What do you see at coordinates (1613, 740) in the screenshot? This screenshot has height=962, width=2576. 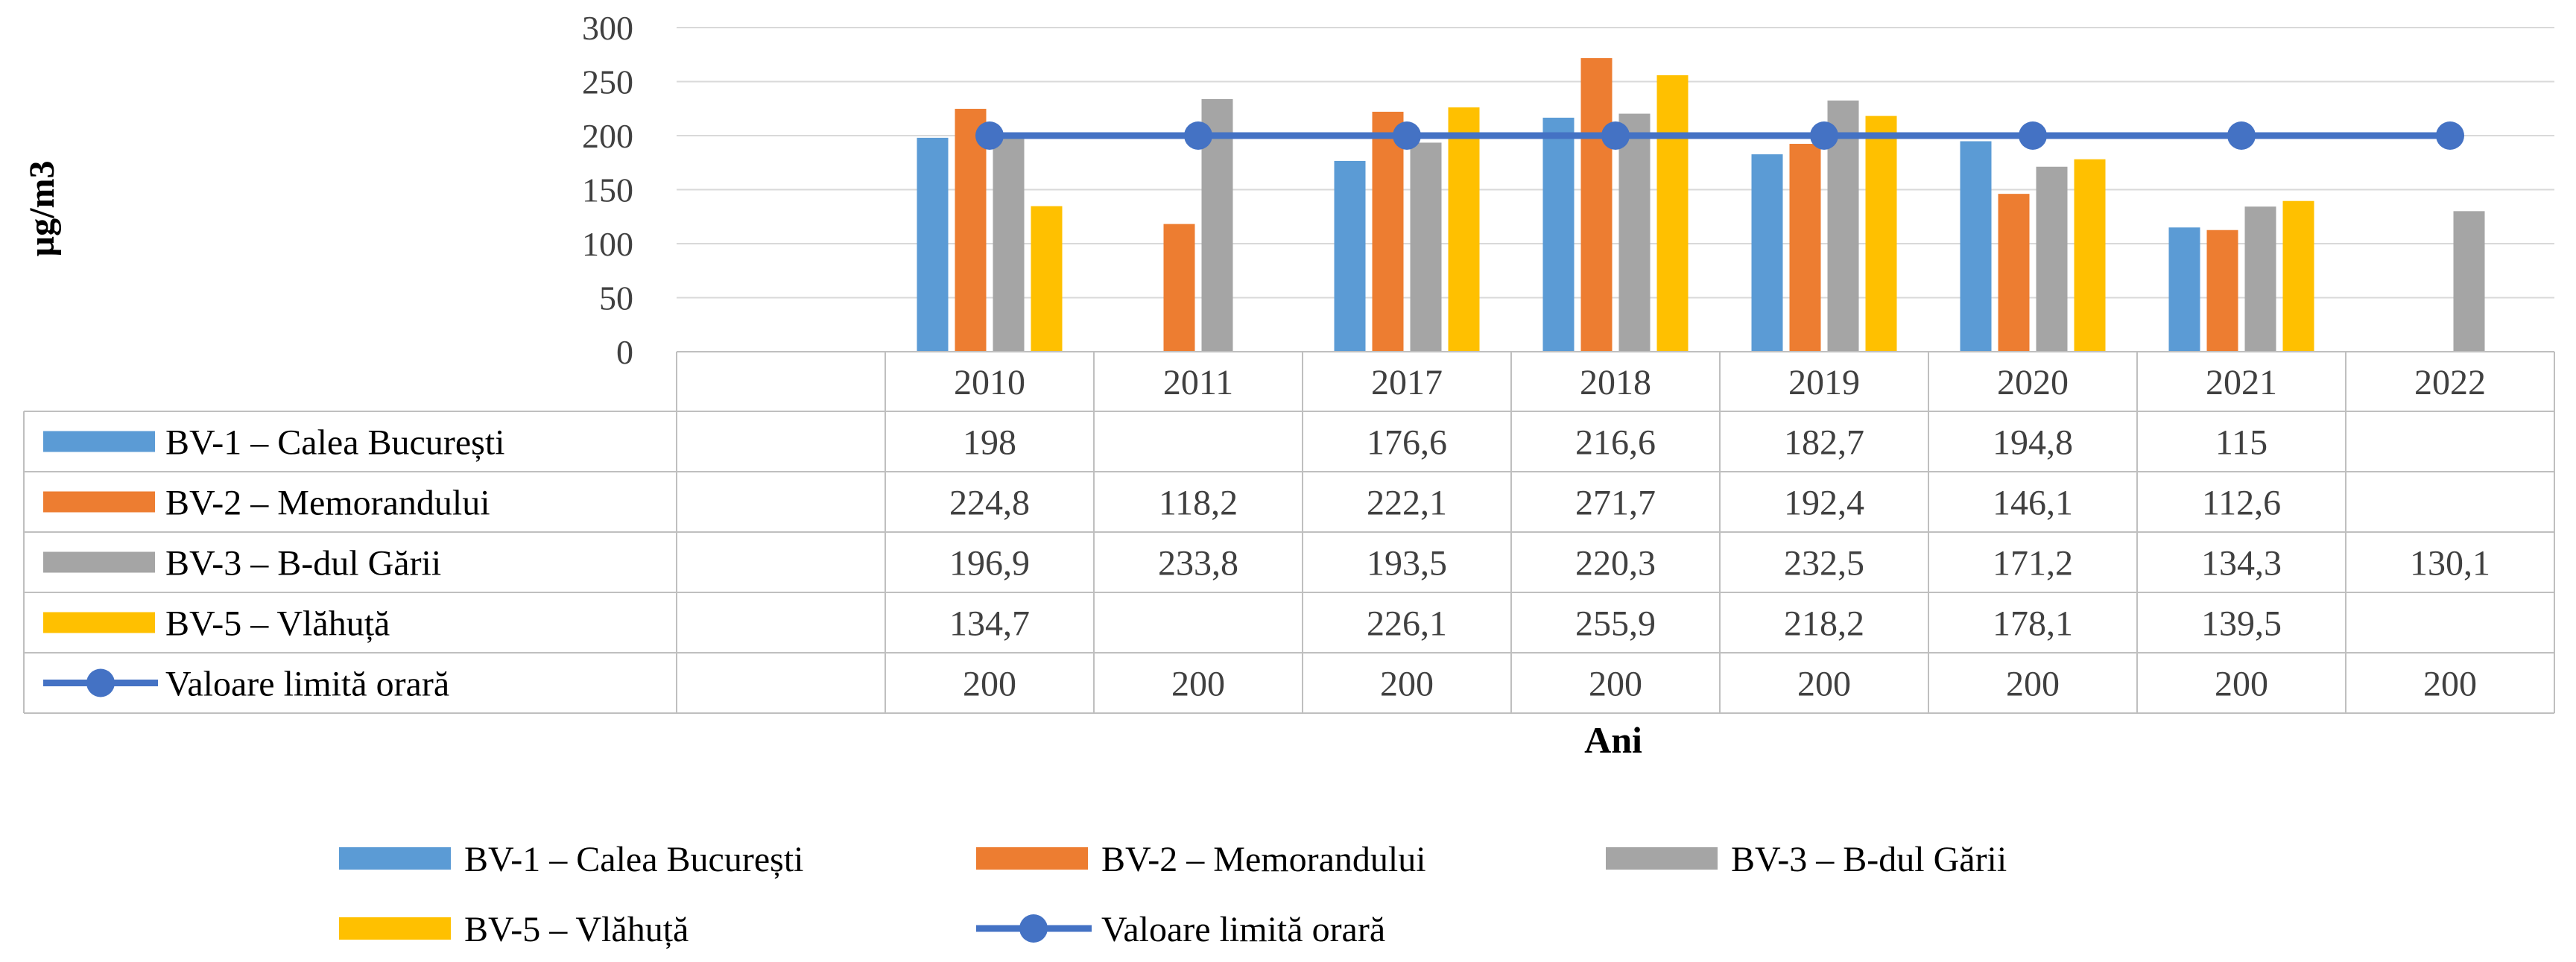 I see `x-axis-title: Ani` at bounding box center [1613, 740].